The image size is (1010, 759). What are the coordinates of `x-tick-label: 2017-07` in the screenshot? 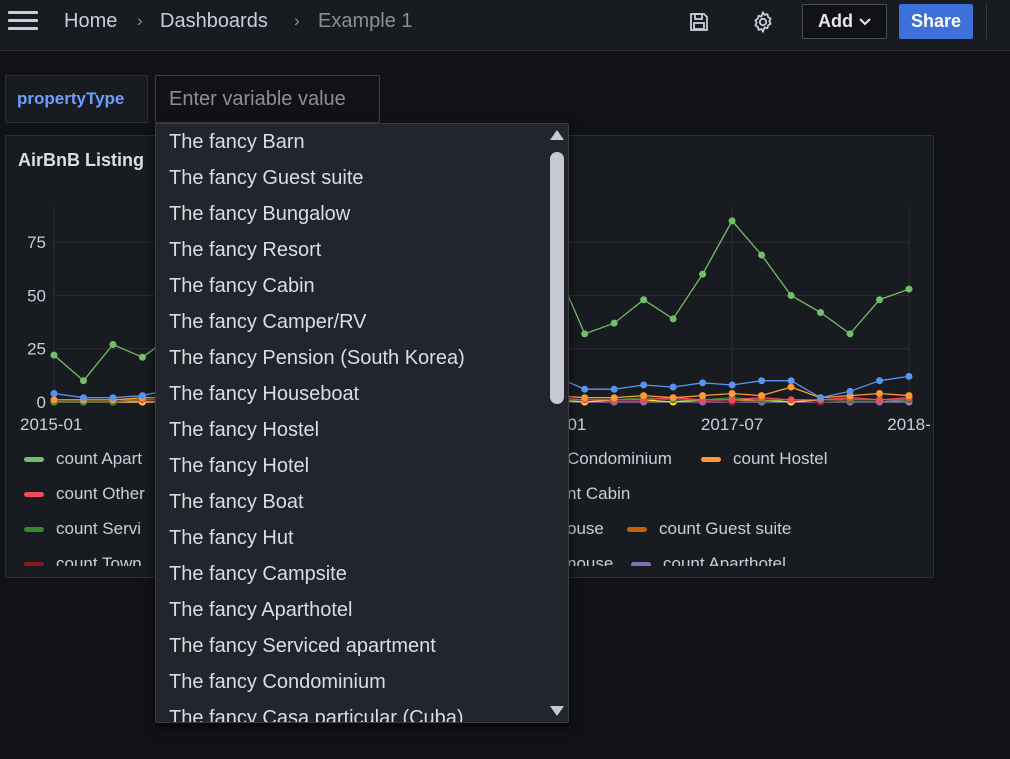 It's located at (732, 424).